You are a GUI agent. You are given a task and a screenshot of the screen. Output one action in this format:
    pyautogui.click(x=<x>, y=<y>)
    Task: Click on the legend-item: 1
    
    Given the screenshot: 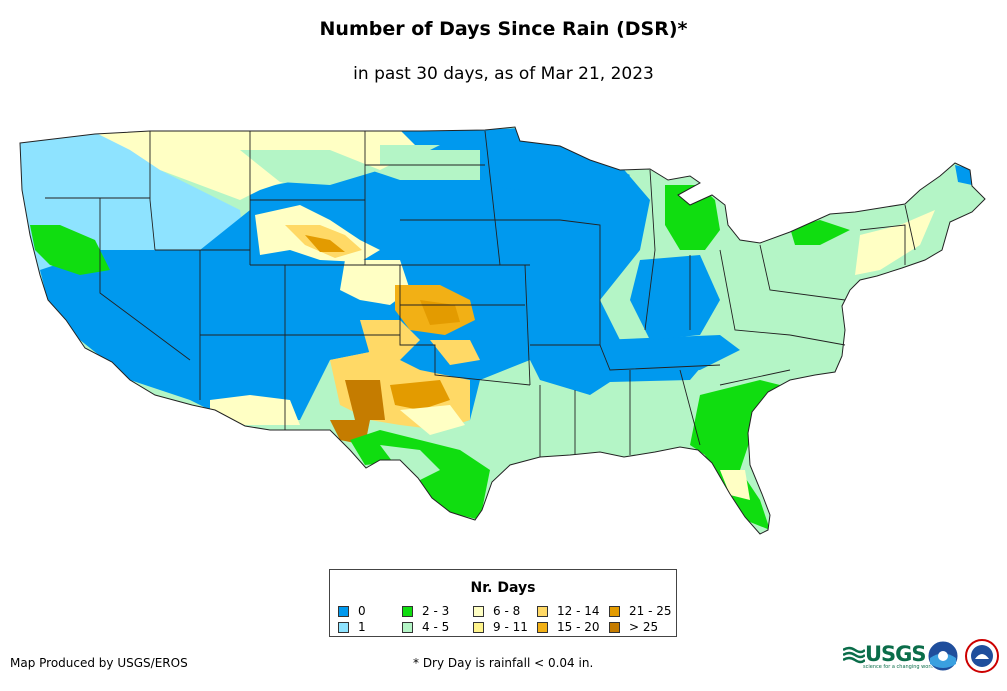 What is the action you would take?
    pyautogui.click(x=352, y=627)
    